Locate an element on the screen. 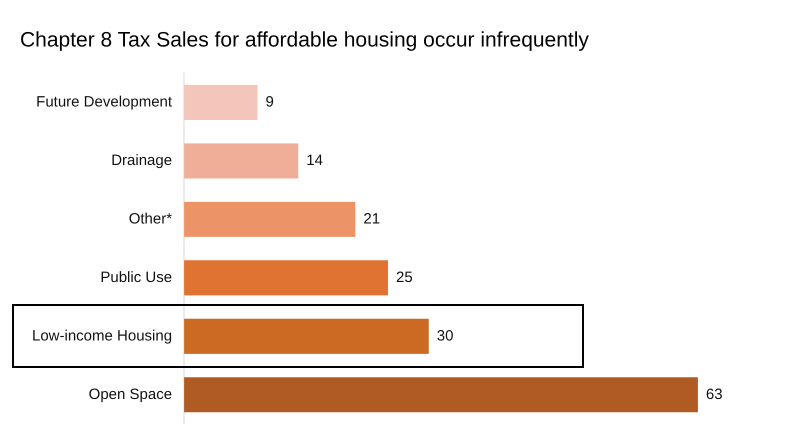 The width and height of the screenshot is (795, 445). data-label: 9 is located at coordinates (269, 102).